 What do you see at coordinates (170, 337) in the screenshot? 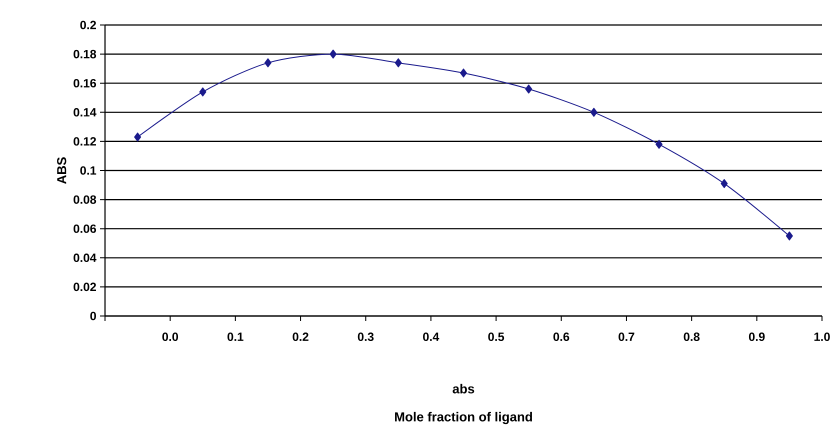
I see `x-tick-label: 0.0` at bounding box center [170, 337].